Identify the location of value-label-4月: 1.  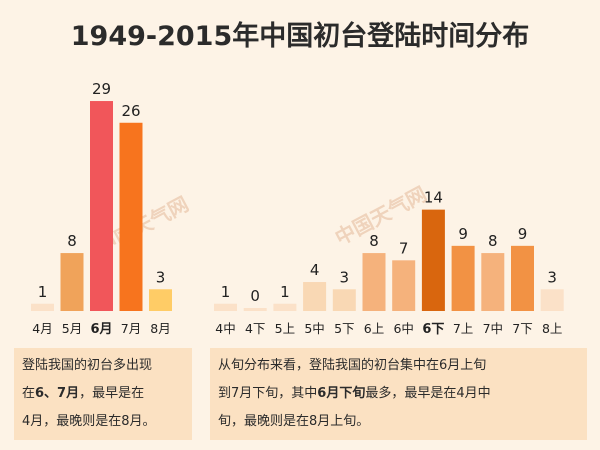
(43, 292).